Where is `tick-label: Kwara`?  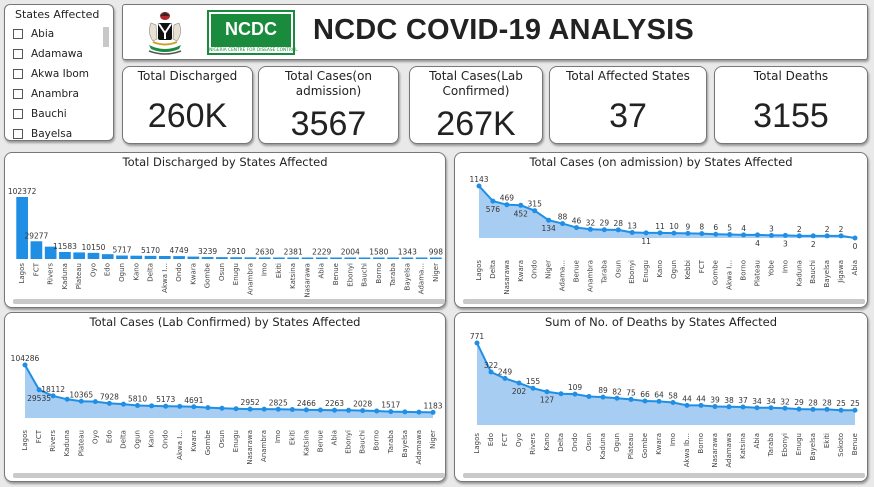 tick-label: Kwara is located at coordinates (659, 444).